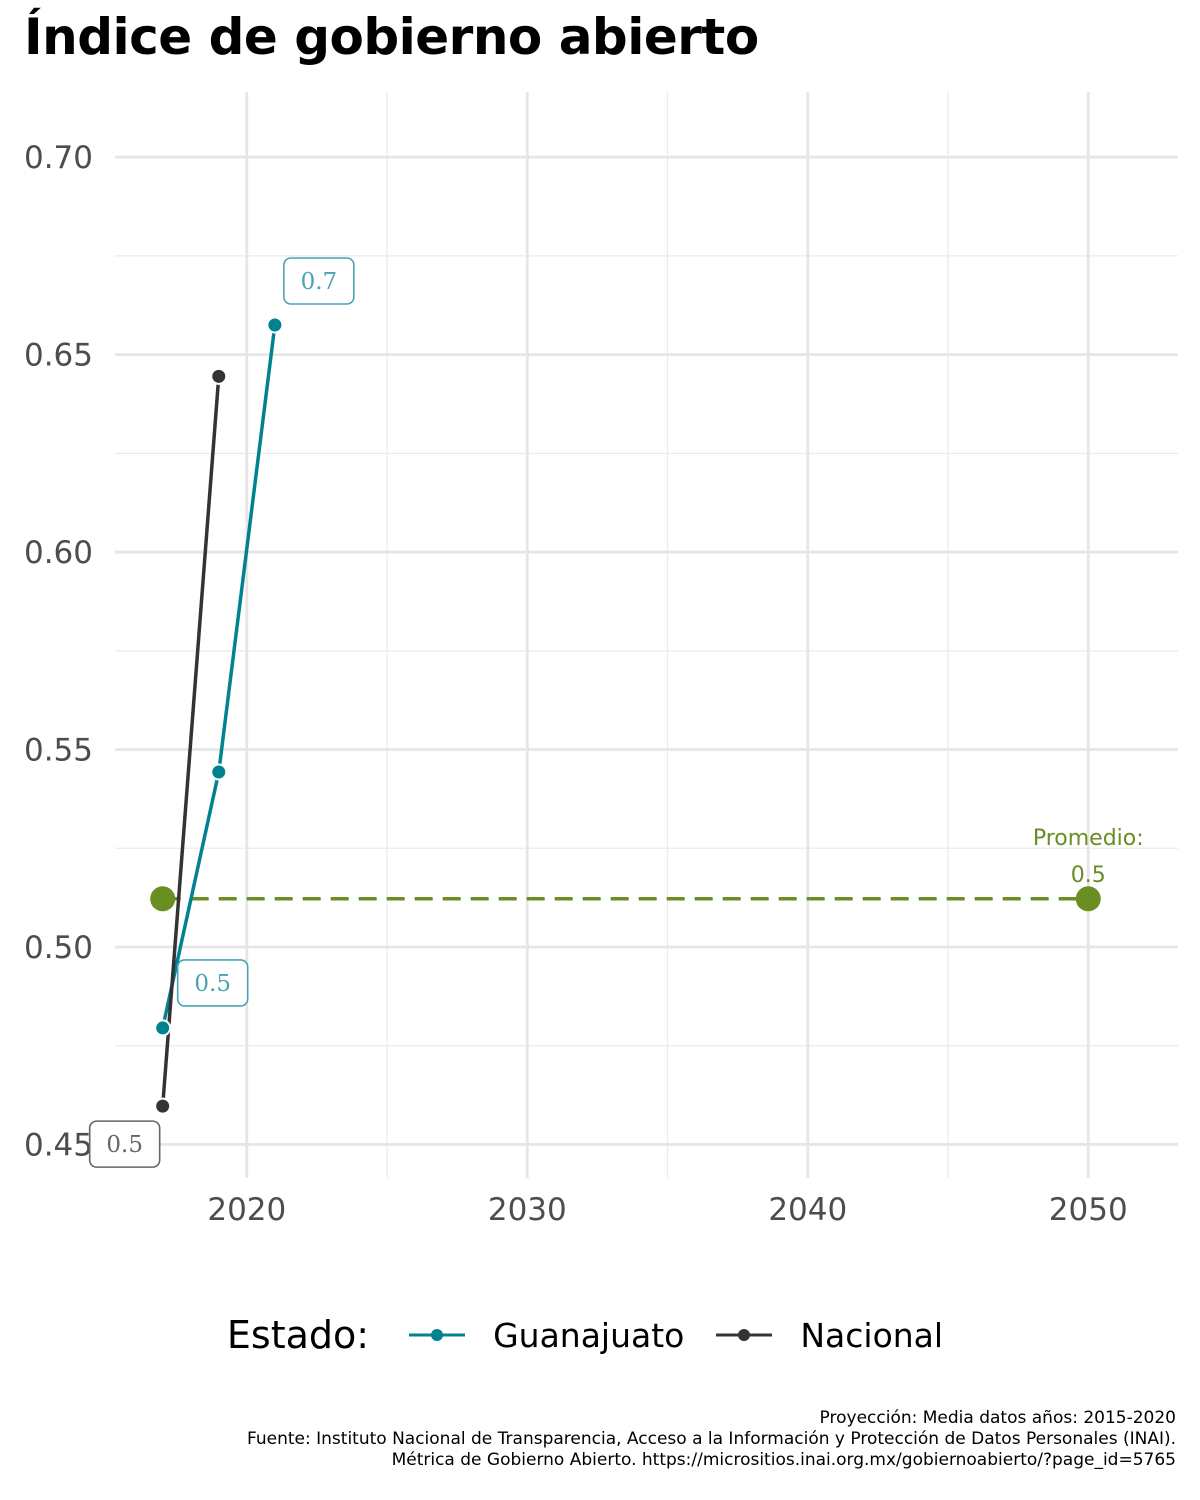 The width and height of the screenshot is (1200, 1500). I want to click on data-label-box-nacional, so click(124, 1144).